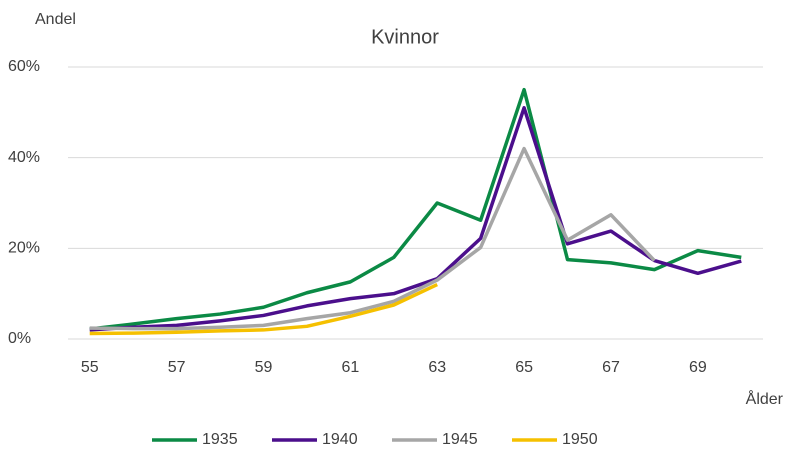 This screenshot has height=458, width=785. I want to click on x-tick-label: 69, so click(698, 367).